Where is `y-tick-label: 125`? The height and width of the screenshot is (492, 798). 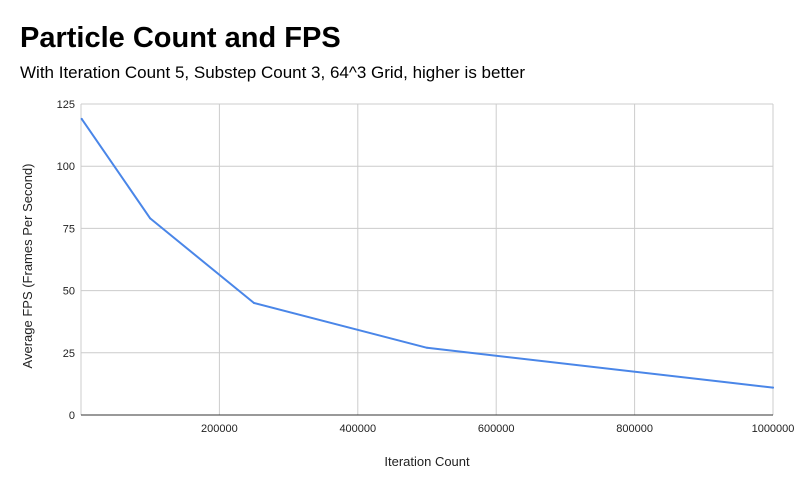 y-tick-label: 125 is located at coordinates (66, 105).